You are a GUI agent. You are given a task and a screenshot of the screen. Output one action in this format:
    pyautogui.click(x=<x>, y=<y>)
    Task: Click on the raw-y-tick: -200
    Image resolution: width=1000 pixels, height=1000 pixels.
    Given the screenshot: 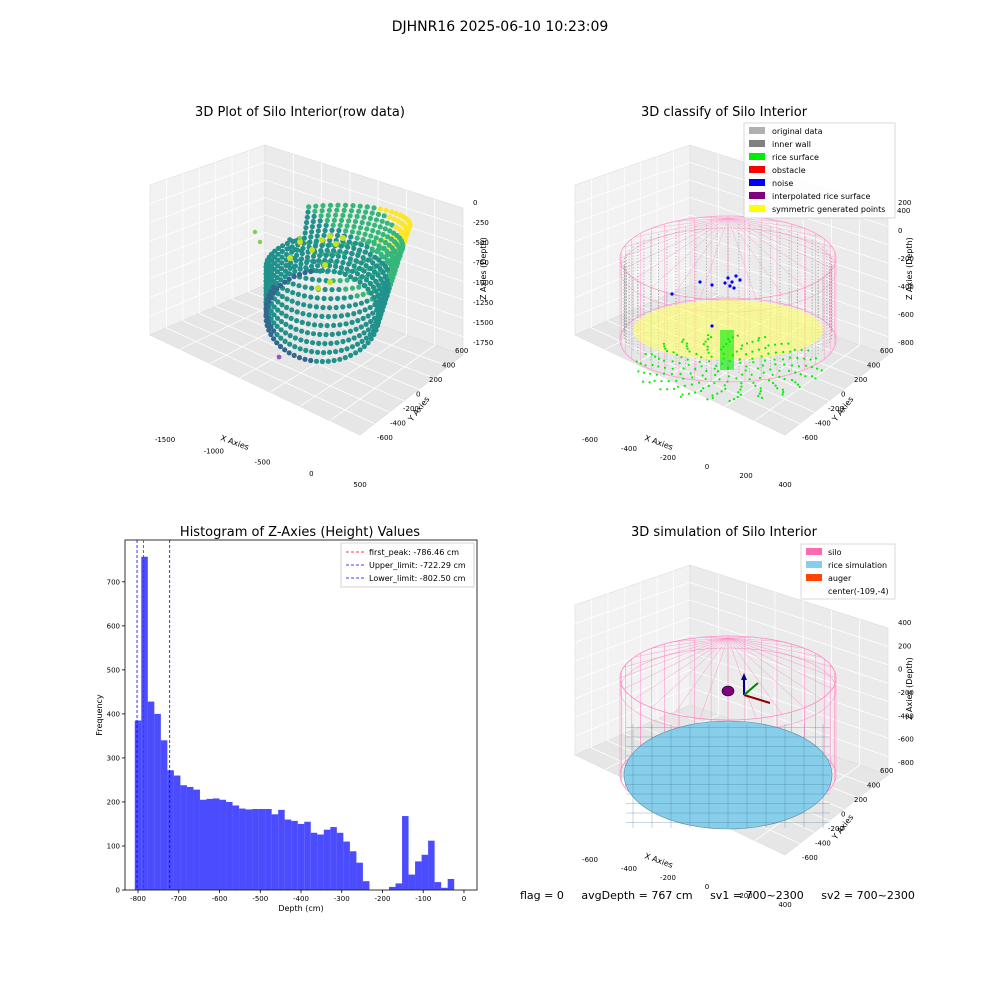 What is the action you would take?
    pyautogui.click(x=411, y=409)
    